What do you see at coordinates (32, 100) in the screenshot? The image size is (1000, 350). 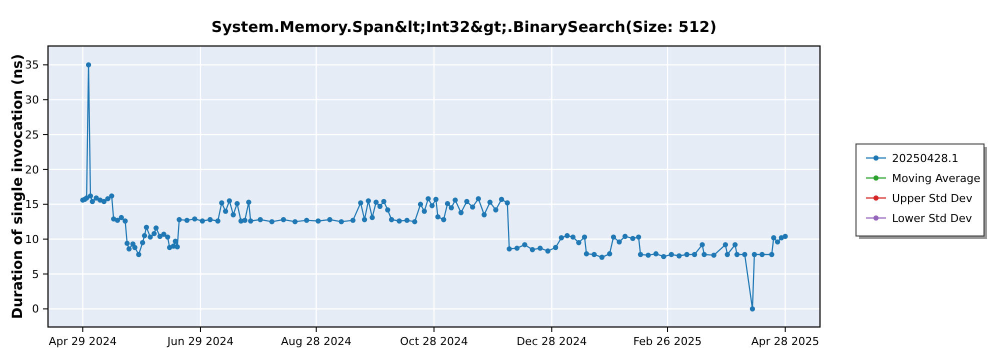 I see `y-tick-label: 30` at bounding box center [32, 100].